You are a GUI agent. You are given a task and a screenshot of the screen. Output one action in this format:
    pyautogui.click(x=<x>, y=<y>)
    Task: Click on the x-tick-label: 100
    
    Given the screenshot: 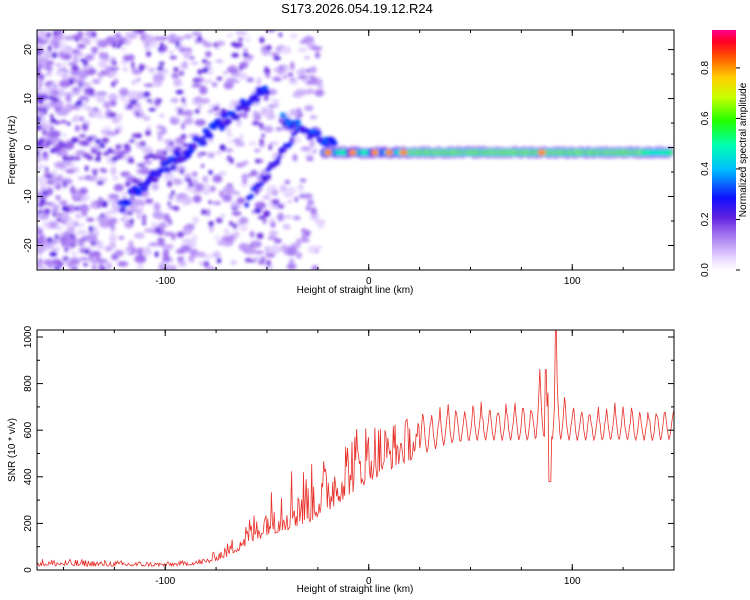 What is the action you would take?
    pyautogui.click(x=572, y=581)
    